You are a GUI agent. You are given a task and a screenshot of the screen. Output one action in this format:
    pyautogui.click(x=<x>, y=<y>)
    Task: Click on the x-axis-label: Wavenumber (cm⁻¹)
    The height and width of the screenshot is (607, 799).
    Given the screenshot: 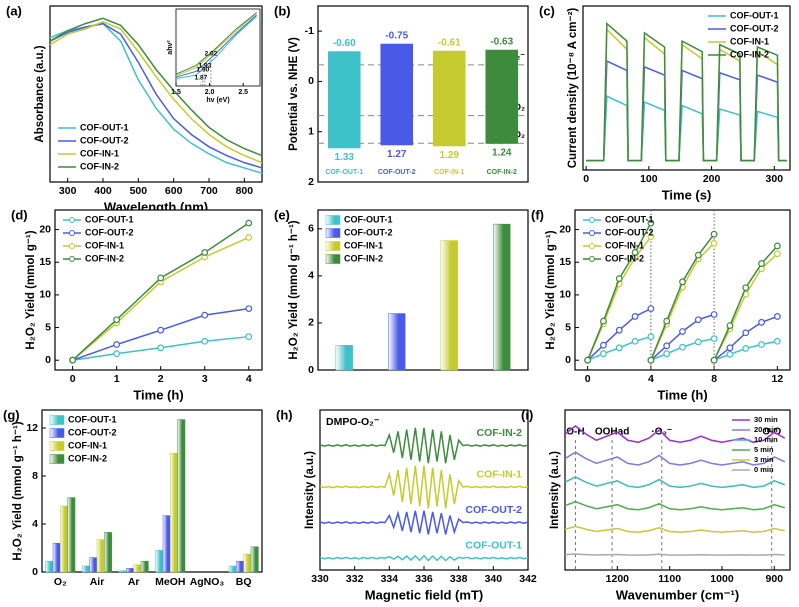 What is the action you would take?
    pyautogui.click(x=677, y=594)
    